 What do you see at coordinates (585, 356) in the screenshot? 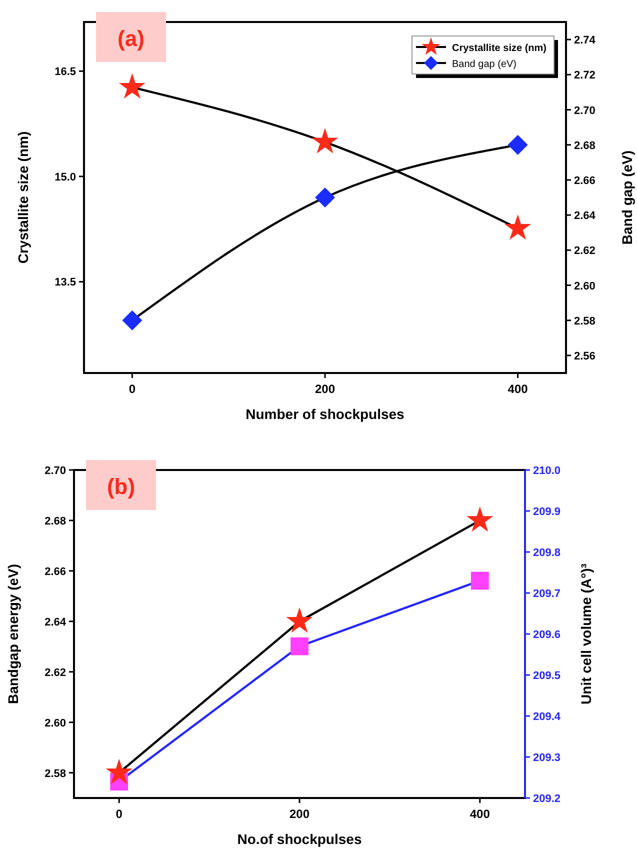
I see `y2-tick-label: 2.56` at bounding box center [585, 356].